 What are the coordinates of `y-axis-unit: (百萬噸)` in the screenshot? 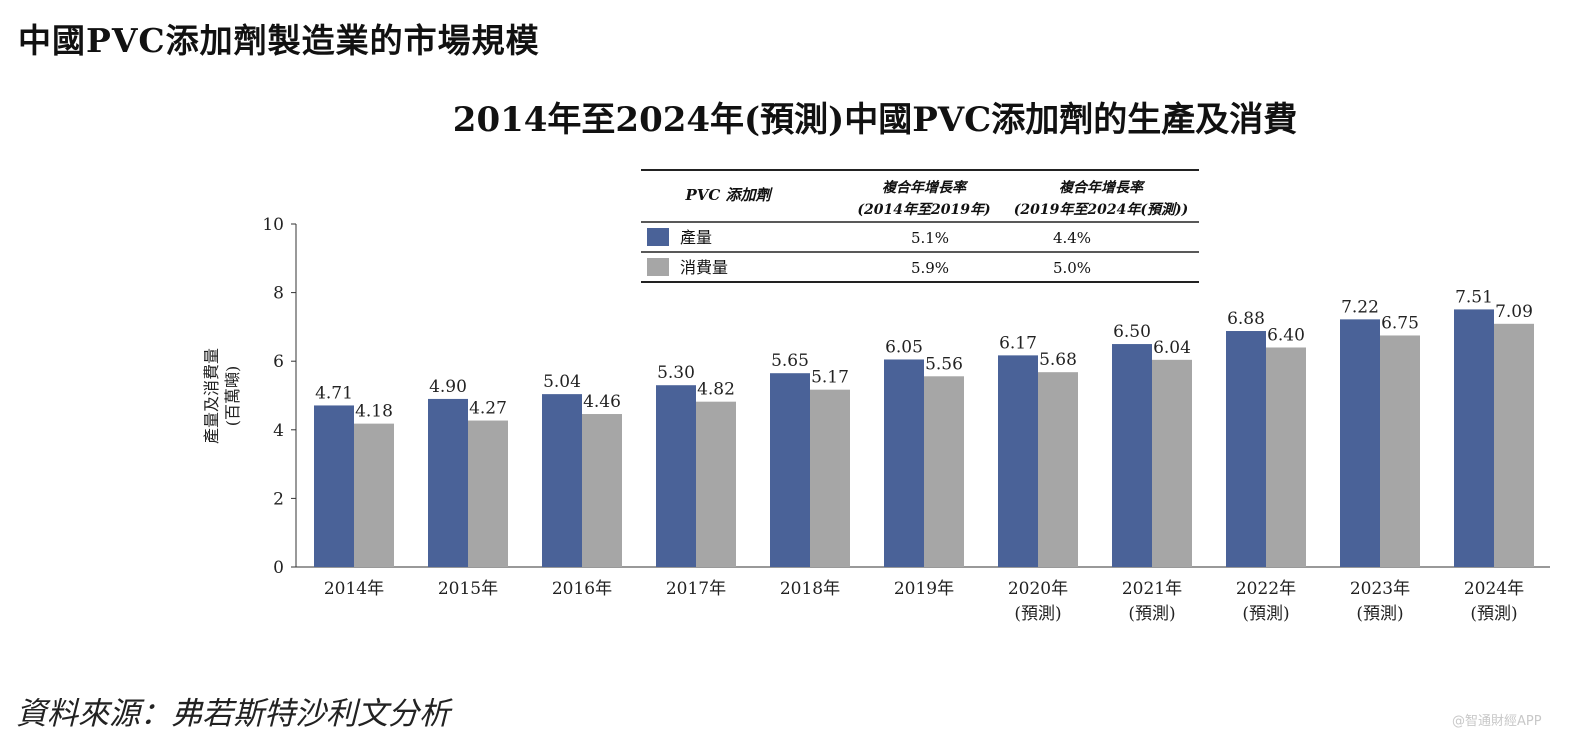 It's located at (232, 396).